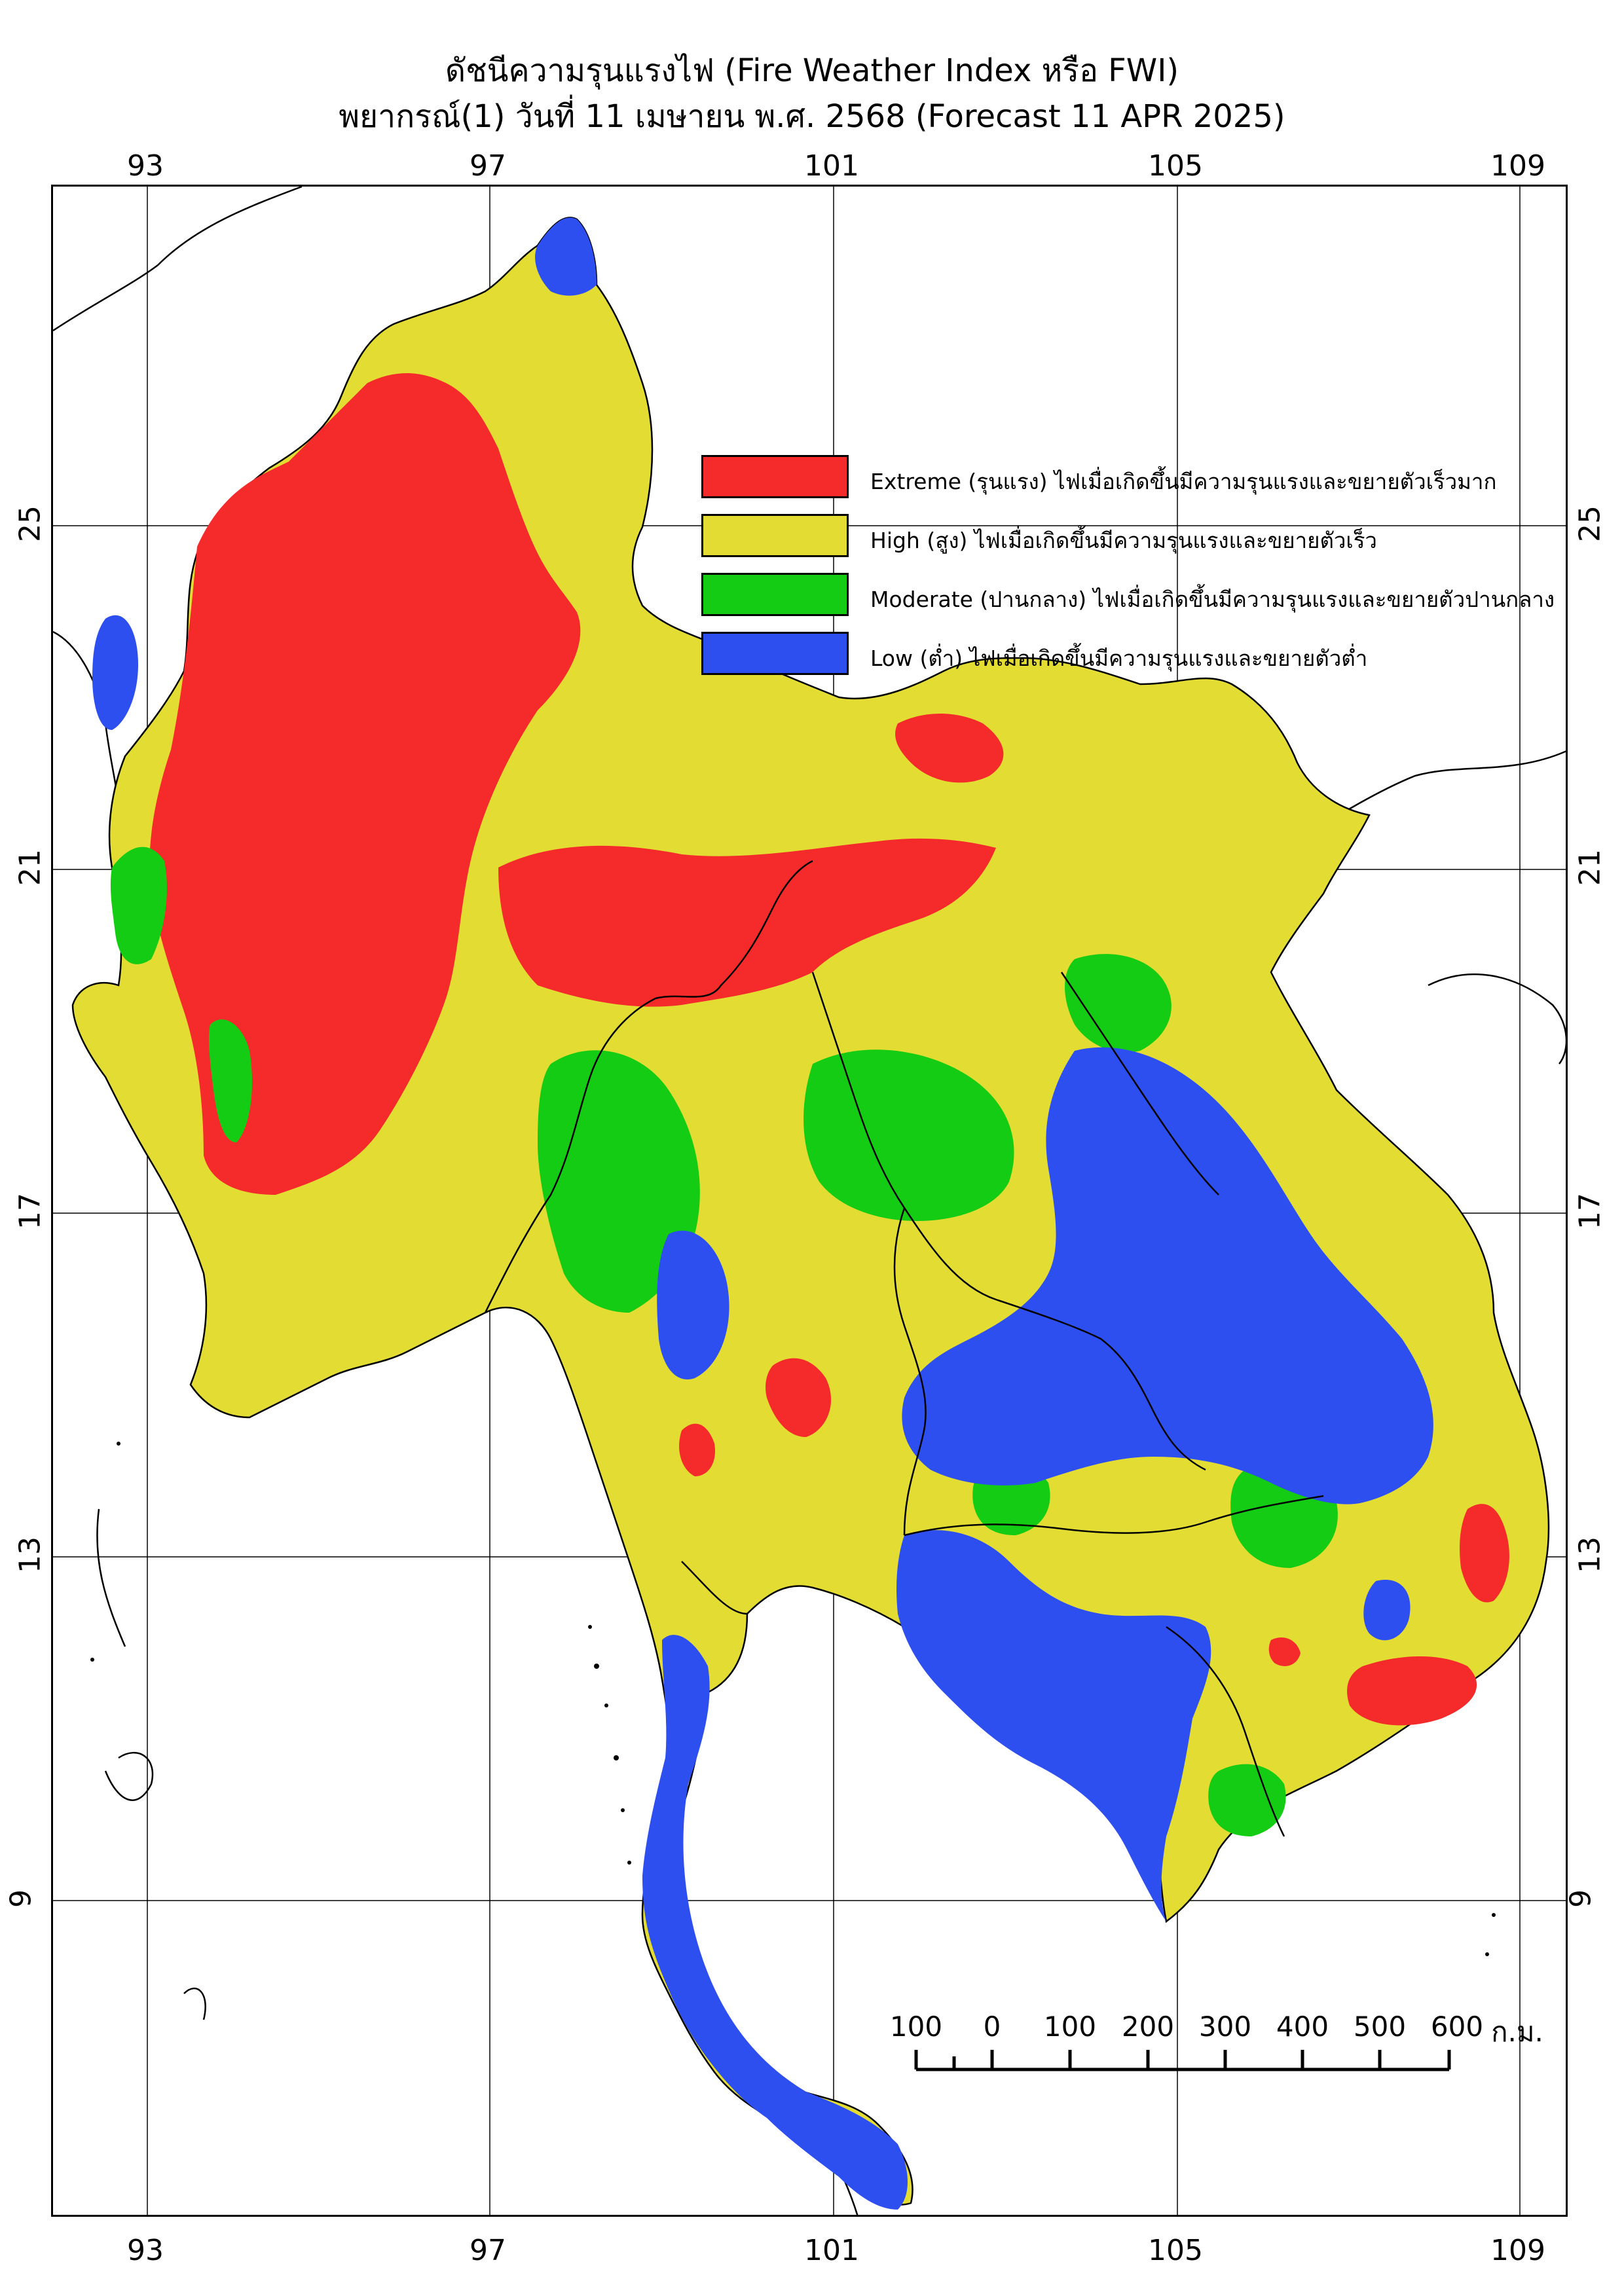 This screenshot has width=1624, height=2296. I want to click on lon-tick-top-93: 93, so click(145, 166).